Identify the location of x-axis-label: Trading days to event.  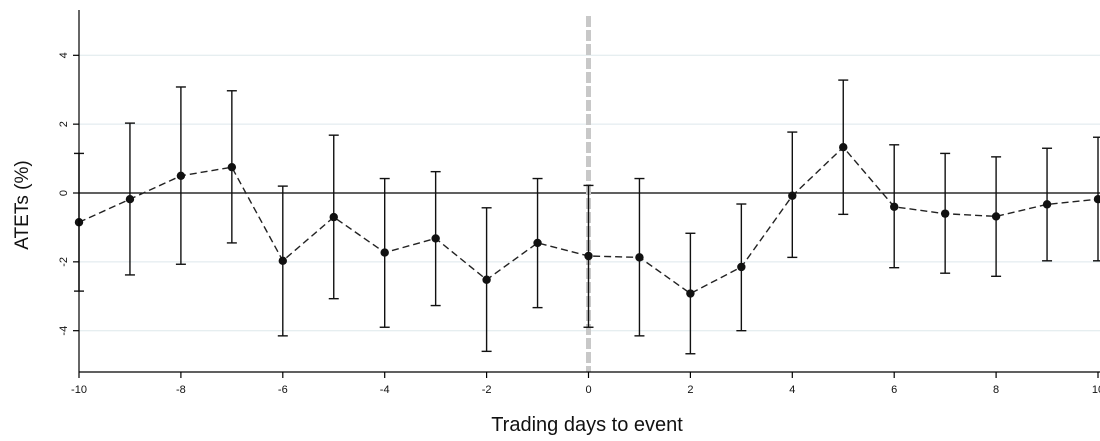
(587, 425).